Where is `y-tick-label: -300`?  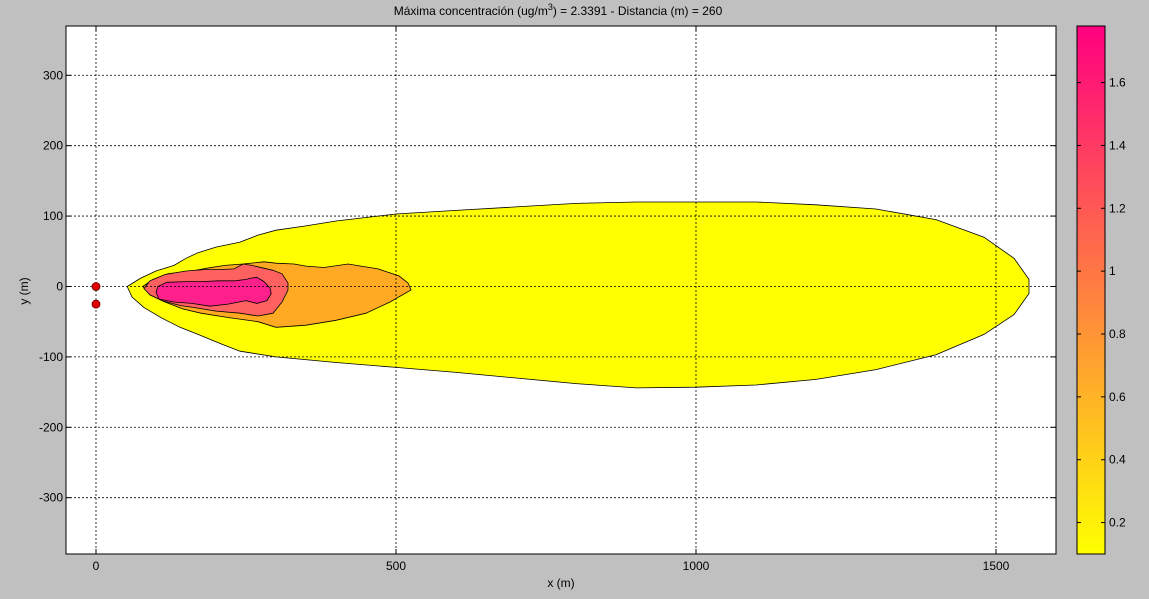
y-tick-label: -300 is located at coordinates (51, 498).